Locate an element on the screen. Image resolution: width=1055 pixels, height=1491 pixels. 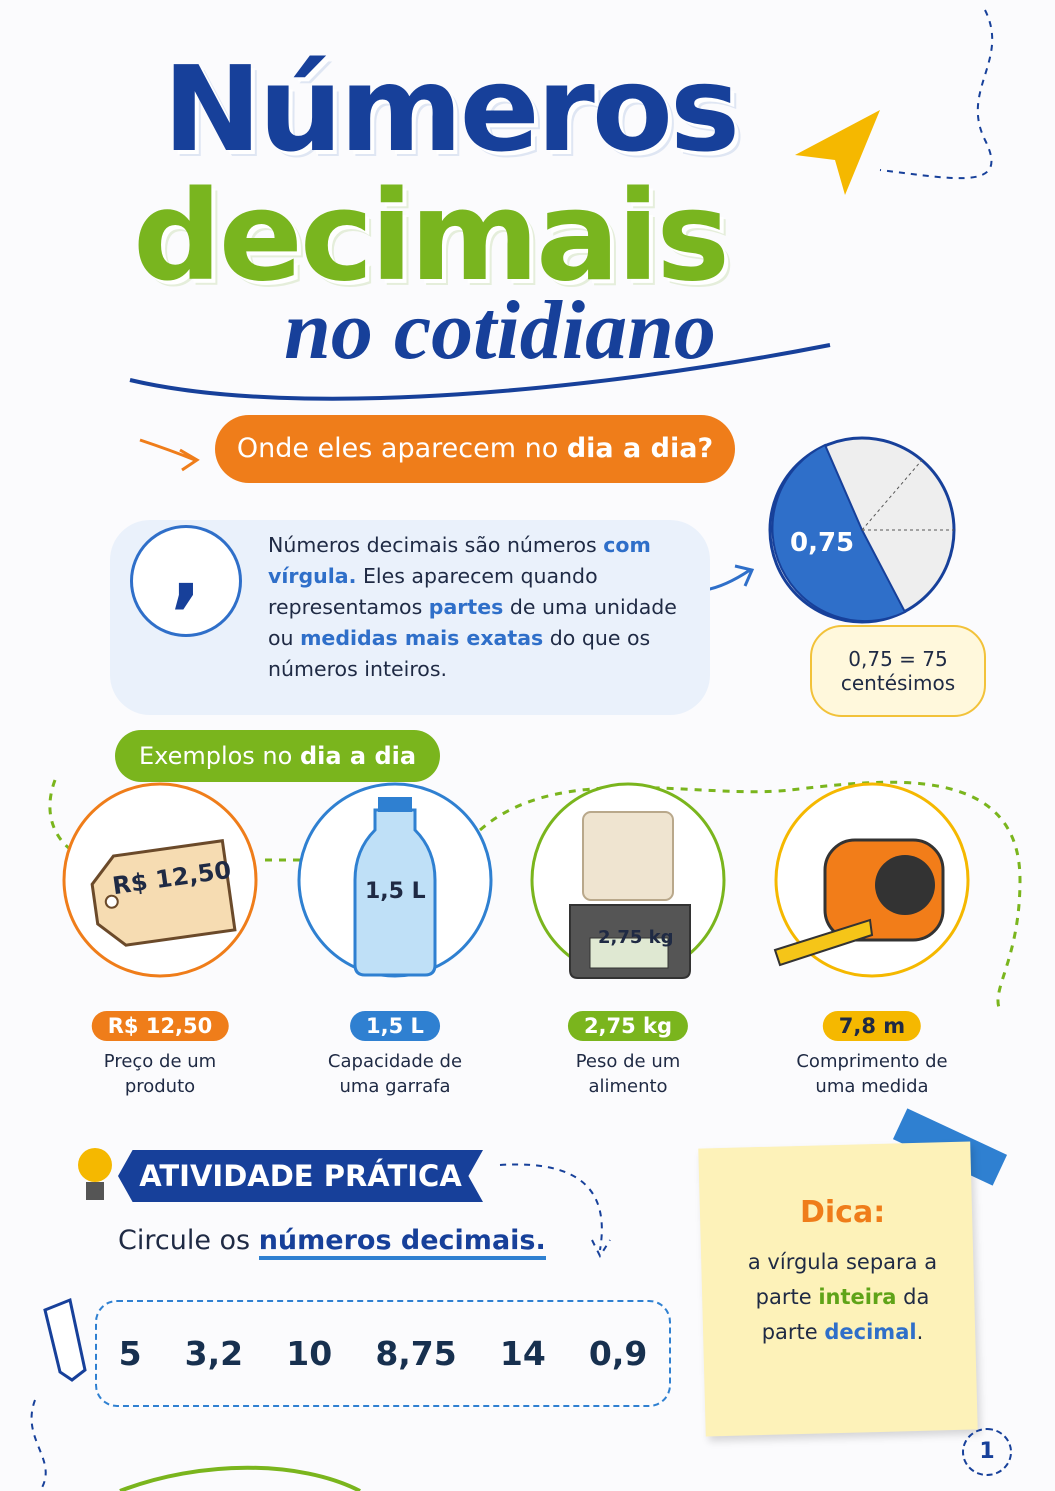
comma-icon: , is located at coordinates (186, 581).